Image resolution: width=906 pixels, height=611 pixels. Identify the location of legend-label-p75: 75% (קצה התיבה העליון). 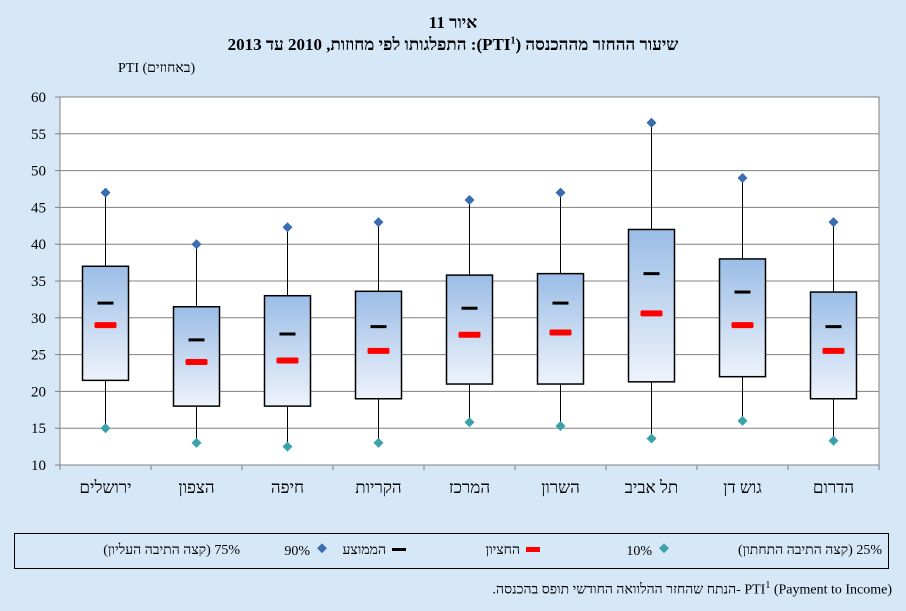
(171, 550).